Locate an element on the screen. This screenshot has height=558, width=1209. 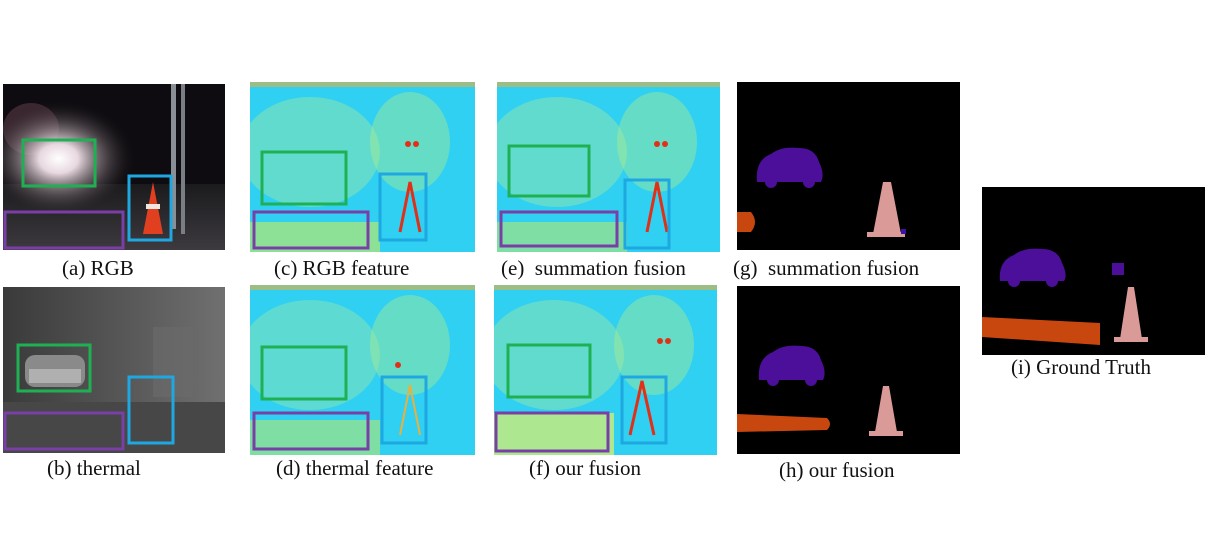
thermal-image-panel is located at coordinates (114, 370).